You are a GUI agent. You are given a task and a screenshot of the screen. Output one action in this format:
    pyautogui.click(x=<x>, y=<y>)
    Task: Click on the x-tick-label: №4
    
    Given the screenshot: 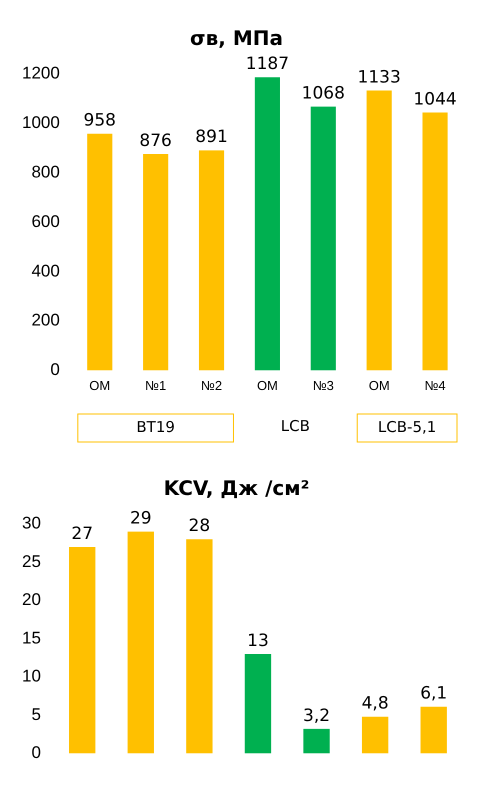 What is the action you would take?
    pyautogui.click(x=435, y=385)
    